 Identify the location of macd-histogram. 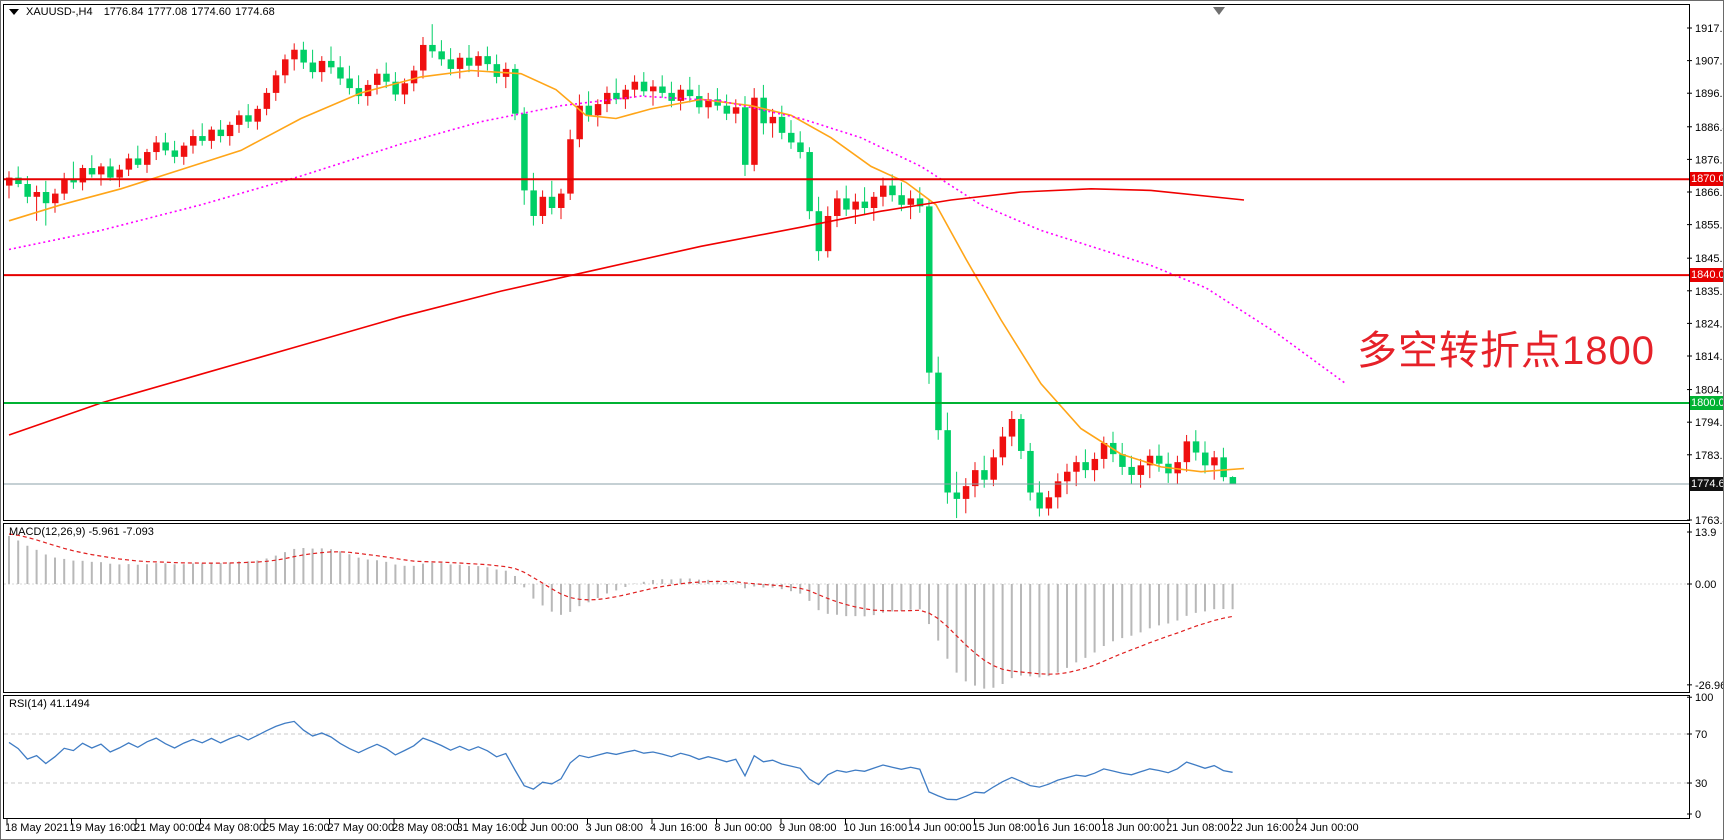
(621, 612).